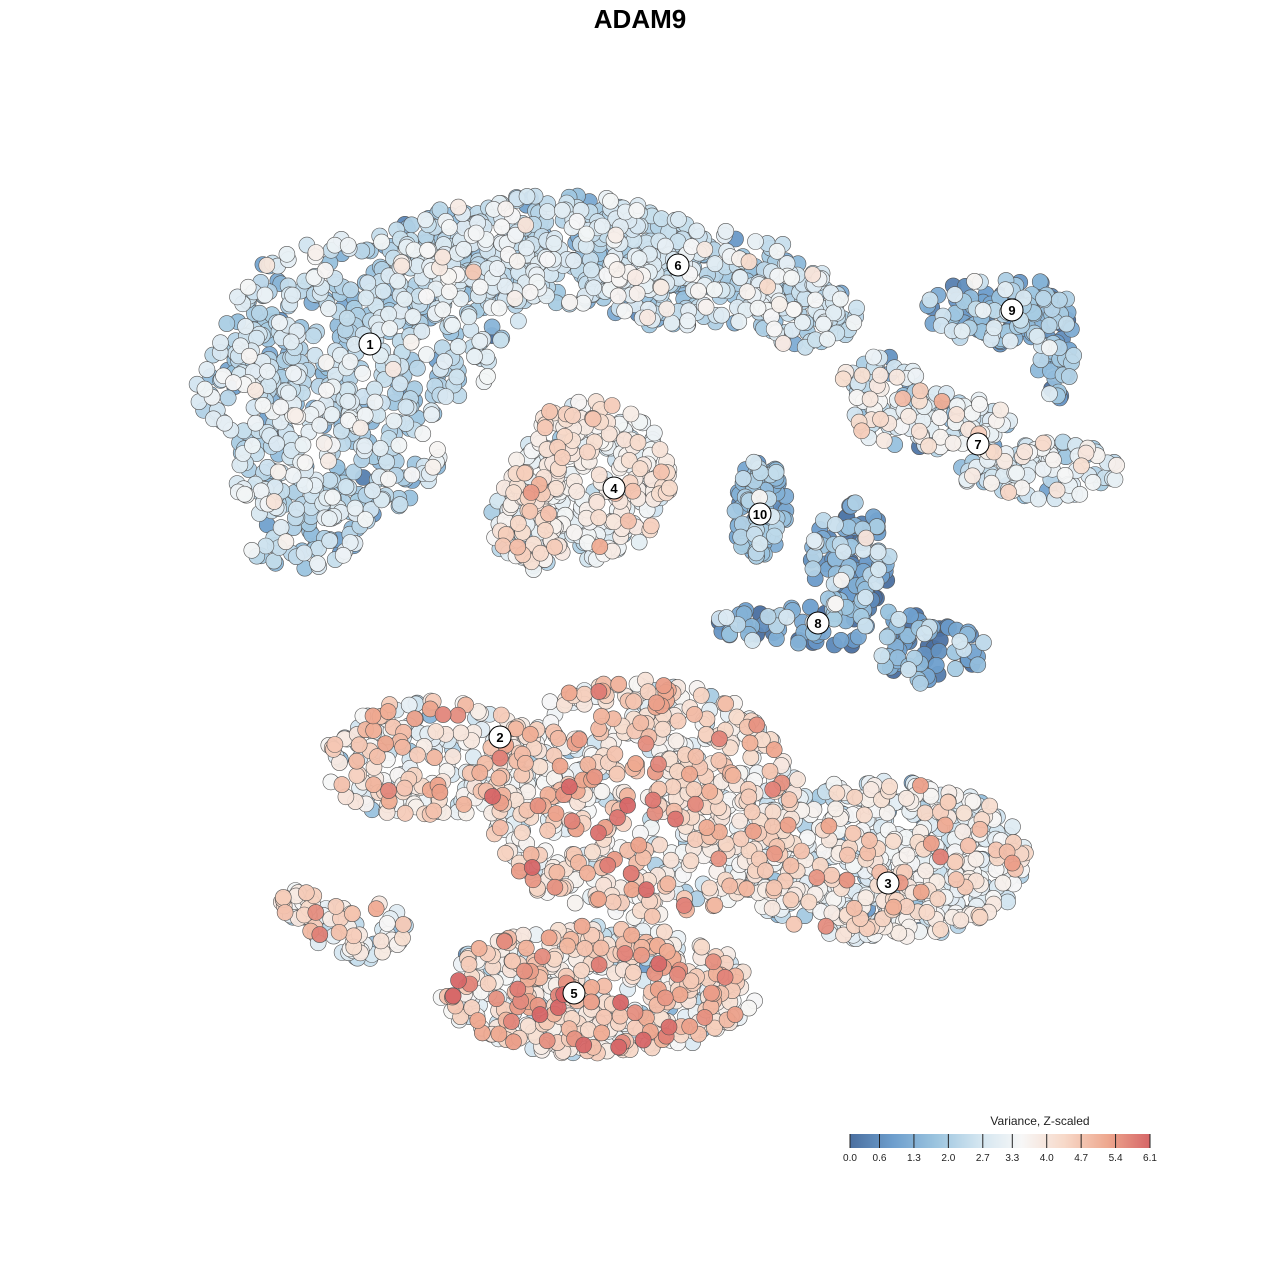  Describe the element at coordinates (948, 1158) in the screenshot. I see `legend-tick-label: 2.0` at that location.